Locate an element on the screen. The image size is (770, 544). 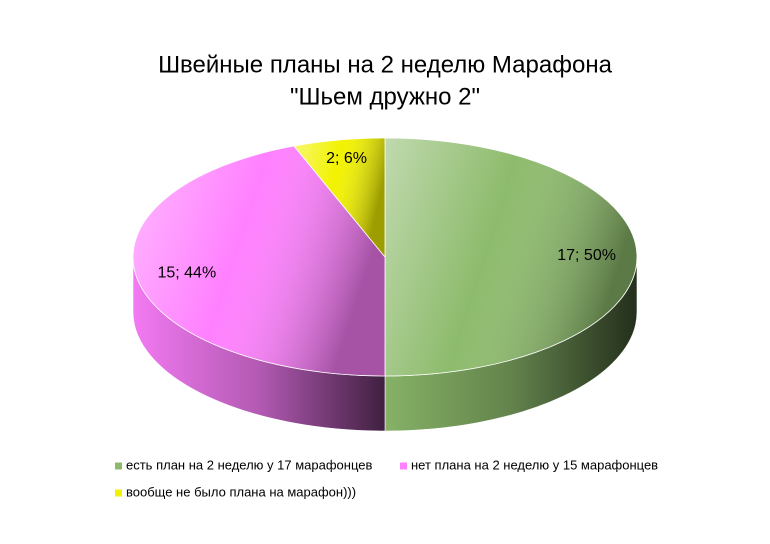
data-label: 15; 44% is located at coordinates (186, 273).